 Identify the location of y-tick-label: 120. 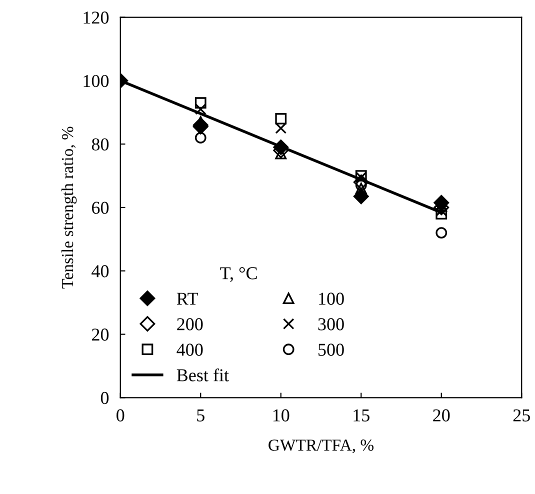
(96, 18).